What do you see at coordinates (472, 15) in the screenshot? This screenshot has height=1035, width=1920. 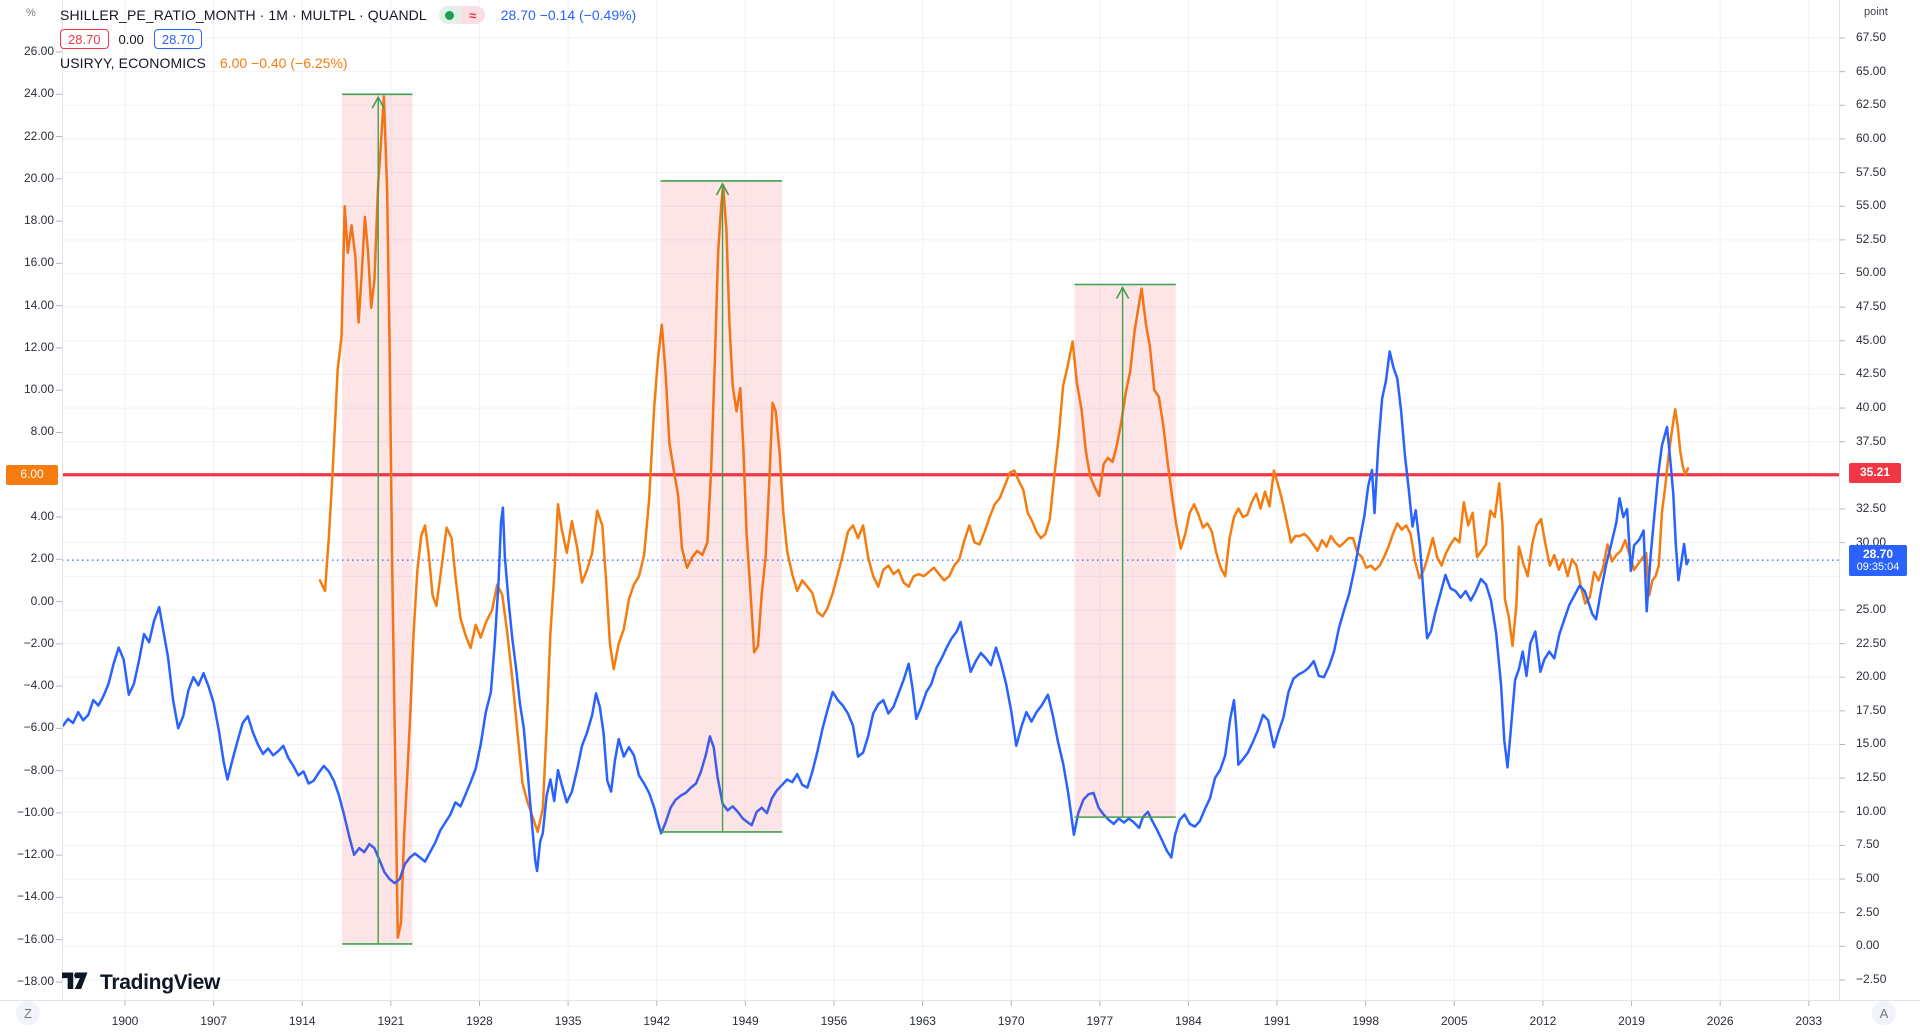 I see `approximate-data-icon: ≈` at bounding box center [472, 15].